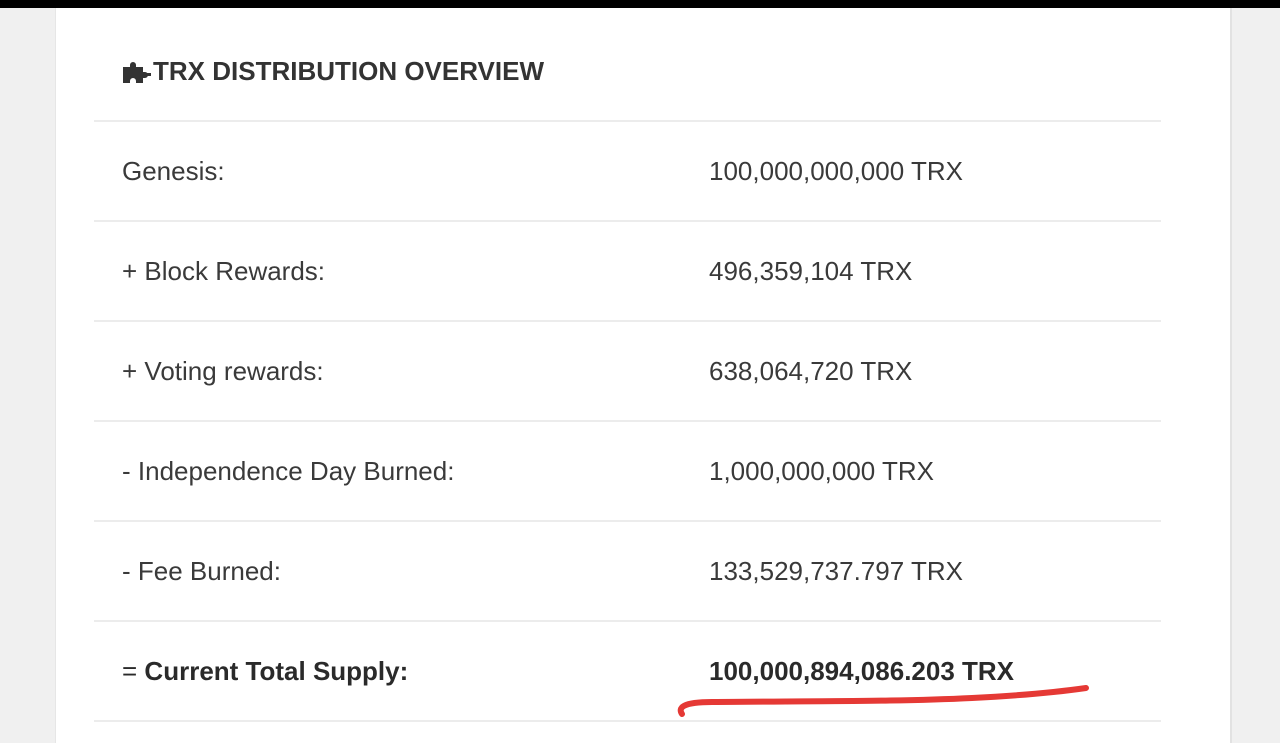  I want to click on total-label: Current Total Supply:, so click(276, 671).